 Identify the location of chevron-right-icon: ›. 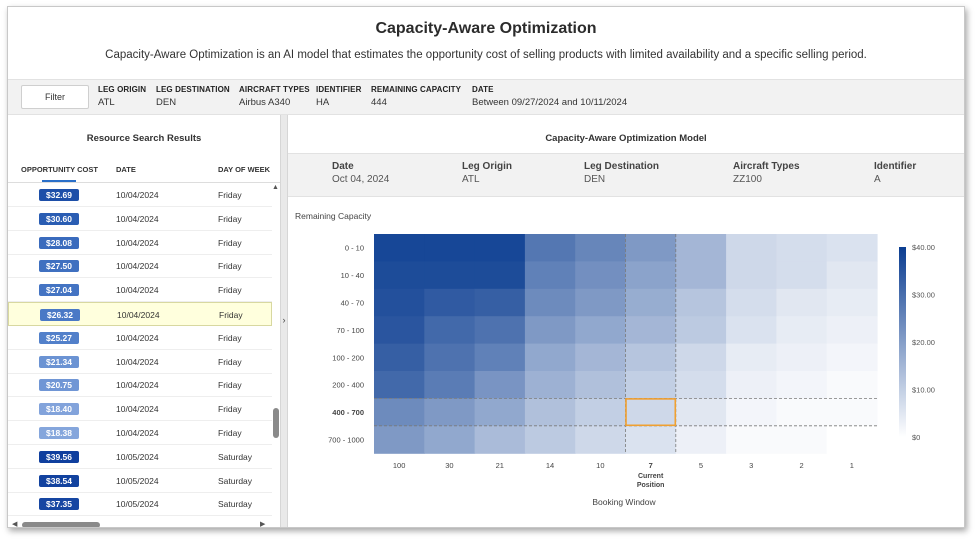
(284, 320).